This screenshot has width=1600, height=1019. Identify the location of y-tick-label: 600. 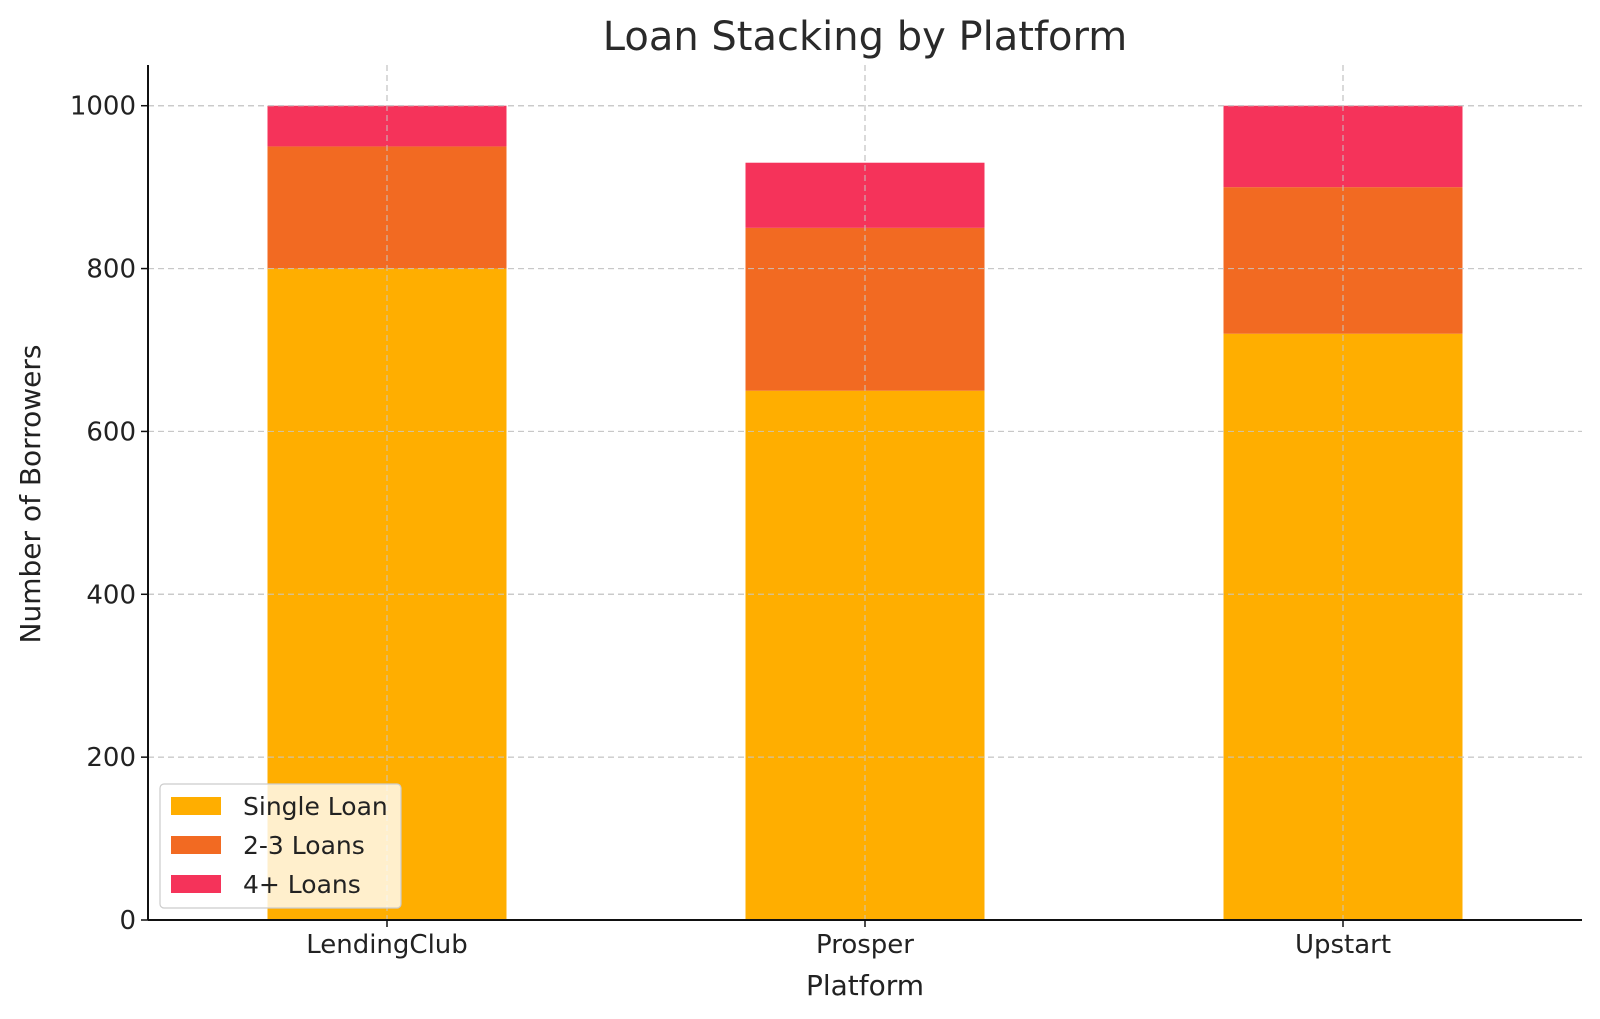
(111, 432).